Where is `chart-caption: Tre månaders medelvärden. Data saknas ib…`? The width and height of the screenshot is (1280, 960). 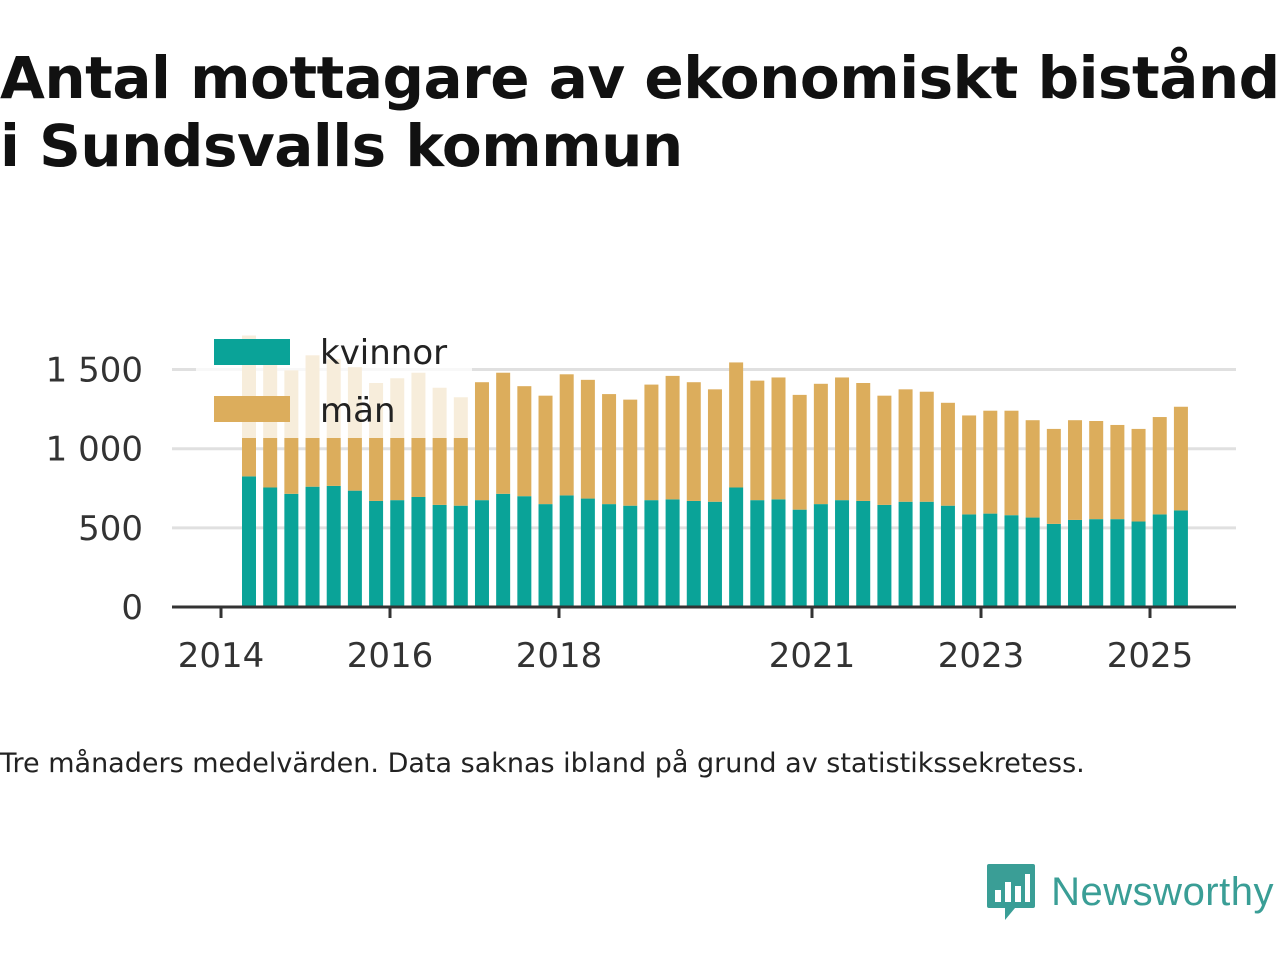
chart-caption: Tre månaders medelvärden. Data saknas ib… is located at coordinates (542, 763).